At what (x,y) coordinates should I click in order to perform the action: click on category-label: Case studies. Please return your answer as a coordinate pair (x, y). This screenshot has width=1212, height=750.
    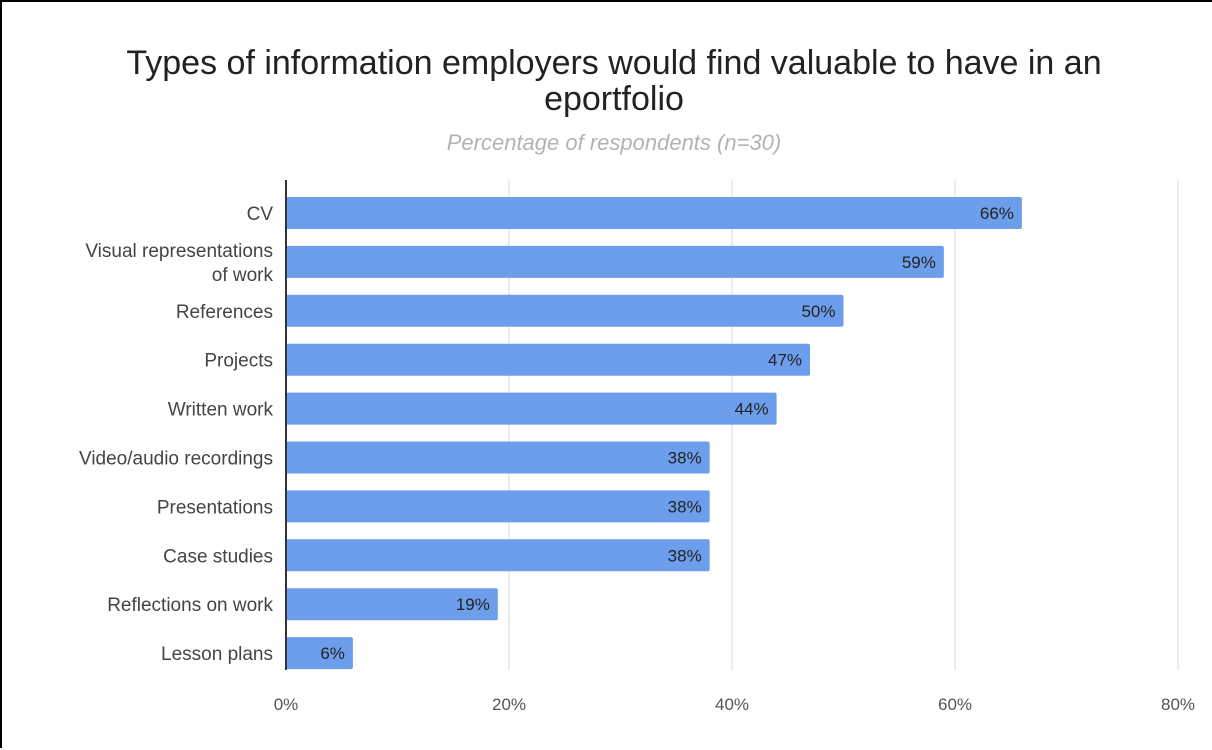
    Looking at the image, I should click on (218, 556).